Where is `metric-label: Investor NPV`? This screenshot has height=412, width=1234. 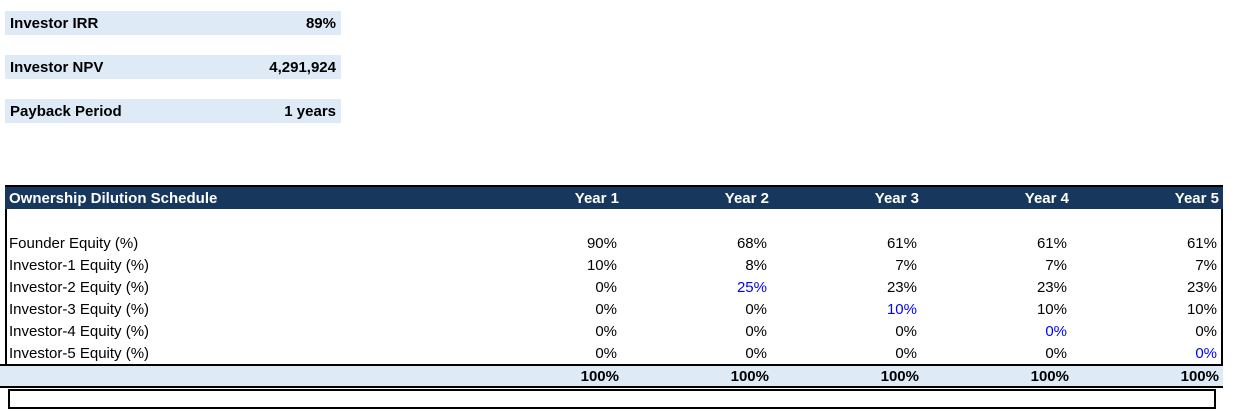 metric-label: Investor NPV is located at coordinates (57, 67).